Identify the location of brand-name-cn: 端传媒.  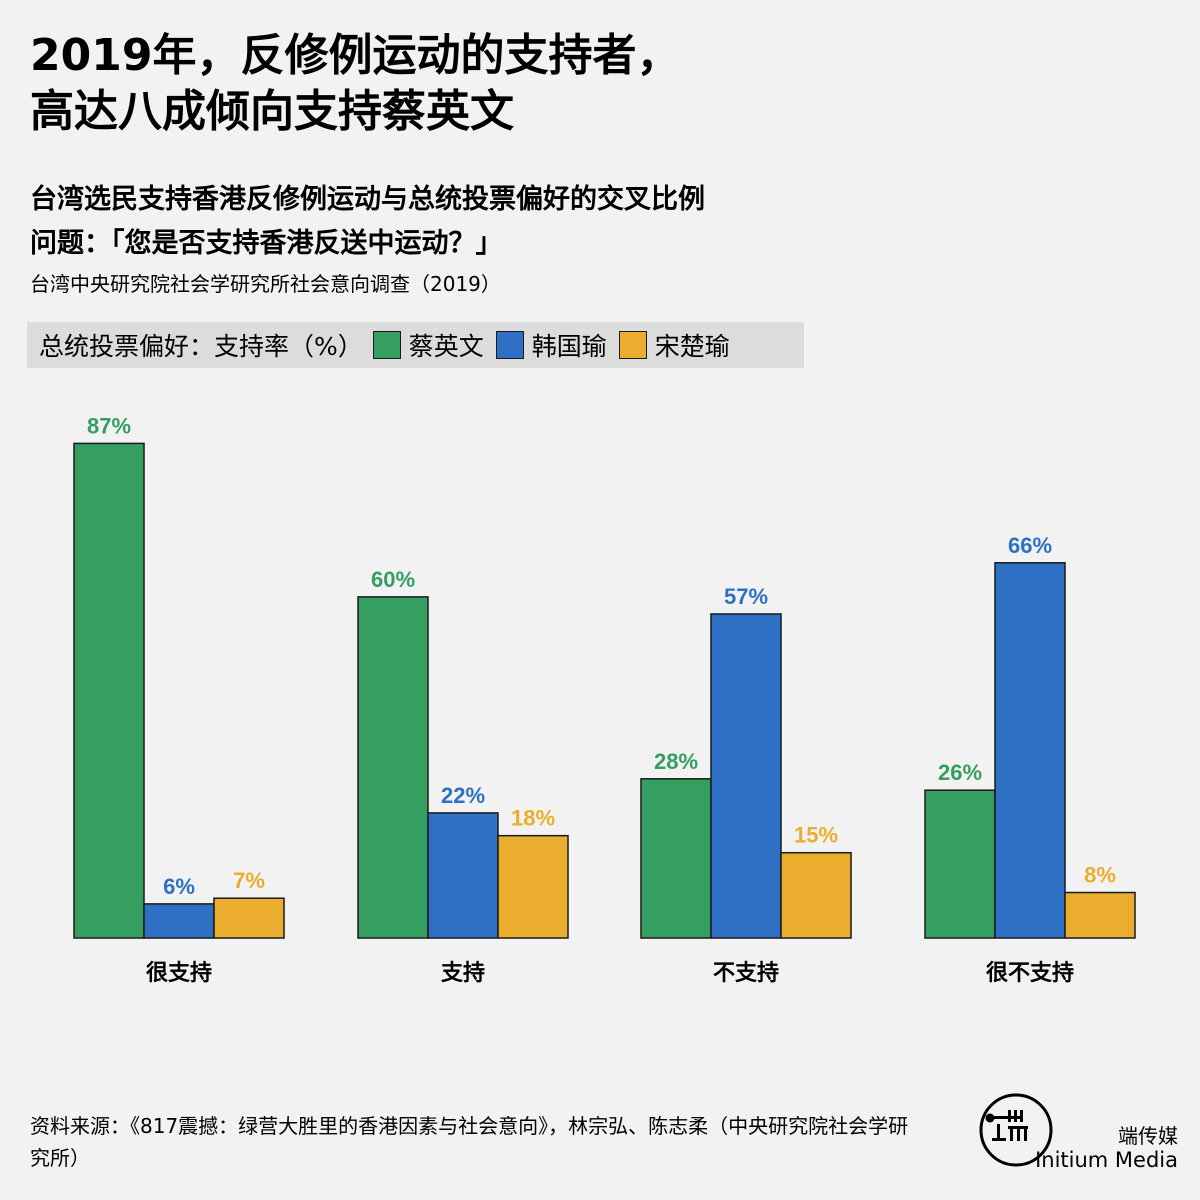
(1148, 1136).